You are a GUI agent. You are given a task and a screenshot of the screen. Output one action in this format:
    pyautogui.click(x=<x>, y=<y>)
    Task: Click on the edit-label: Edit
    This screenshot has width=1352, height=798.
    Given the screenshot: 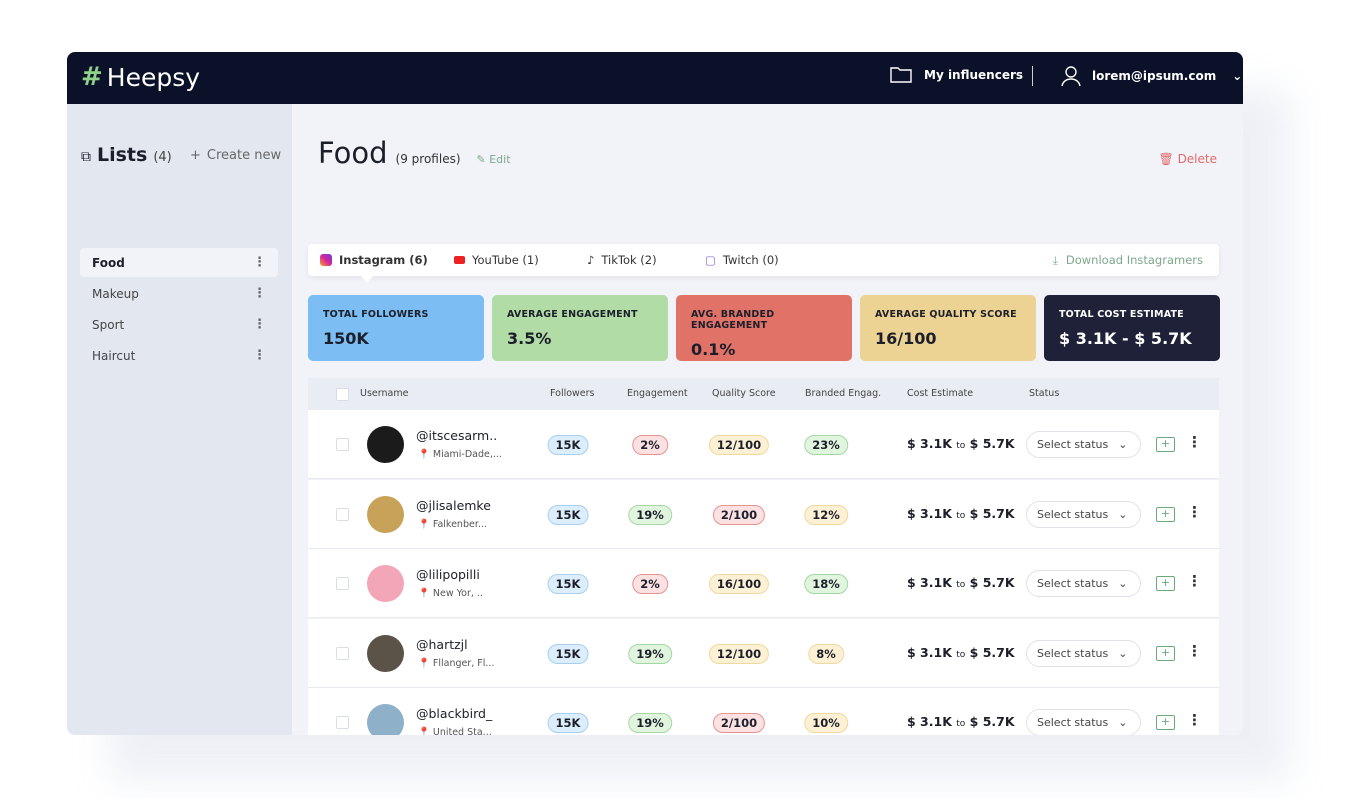 What is the action you would take?
    pyautogui.click(x=500, y=159)
    